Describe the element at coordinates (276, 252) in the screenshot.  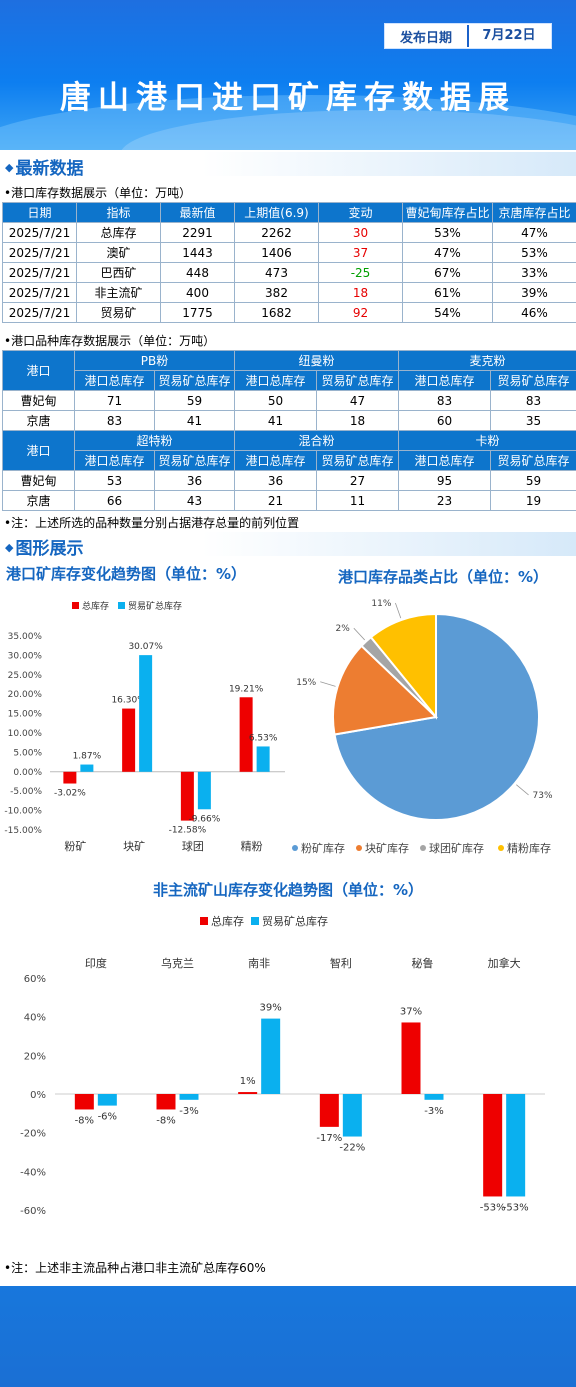
I see `table-cell: 1406` at that location.